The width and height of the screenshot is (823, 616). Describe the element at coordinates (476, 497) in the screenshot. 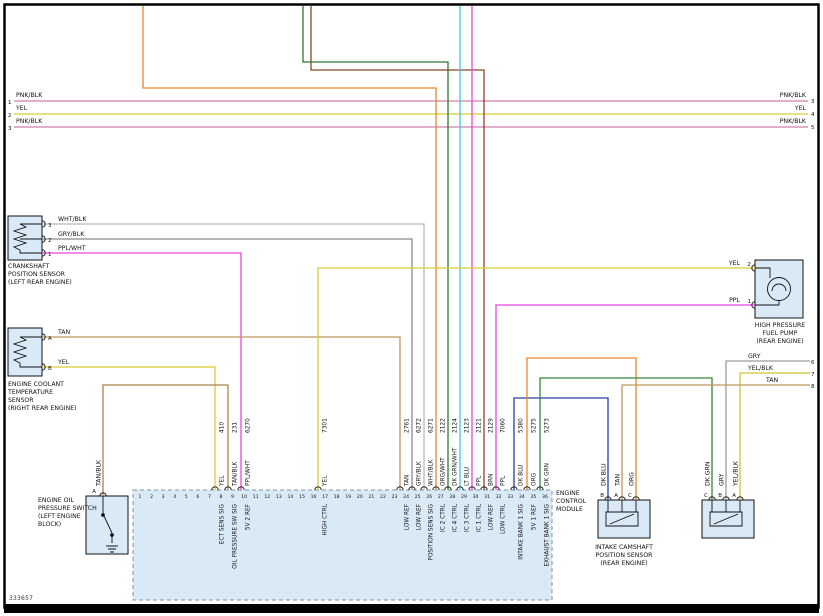

I see `ecm-pin-number: 30` at that location.